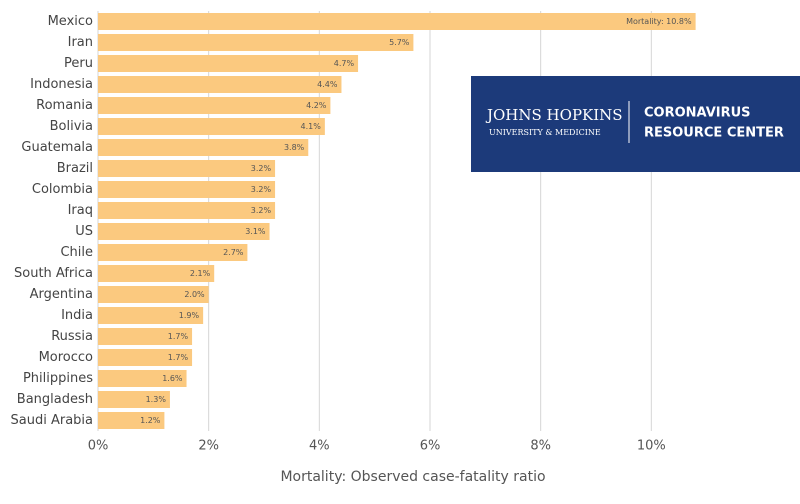 The image size is (800, 504). I want to click on value-label: 1.3%, so click(156, 399).